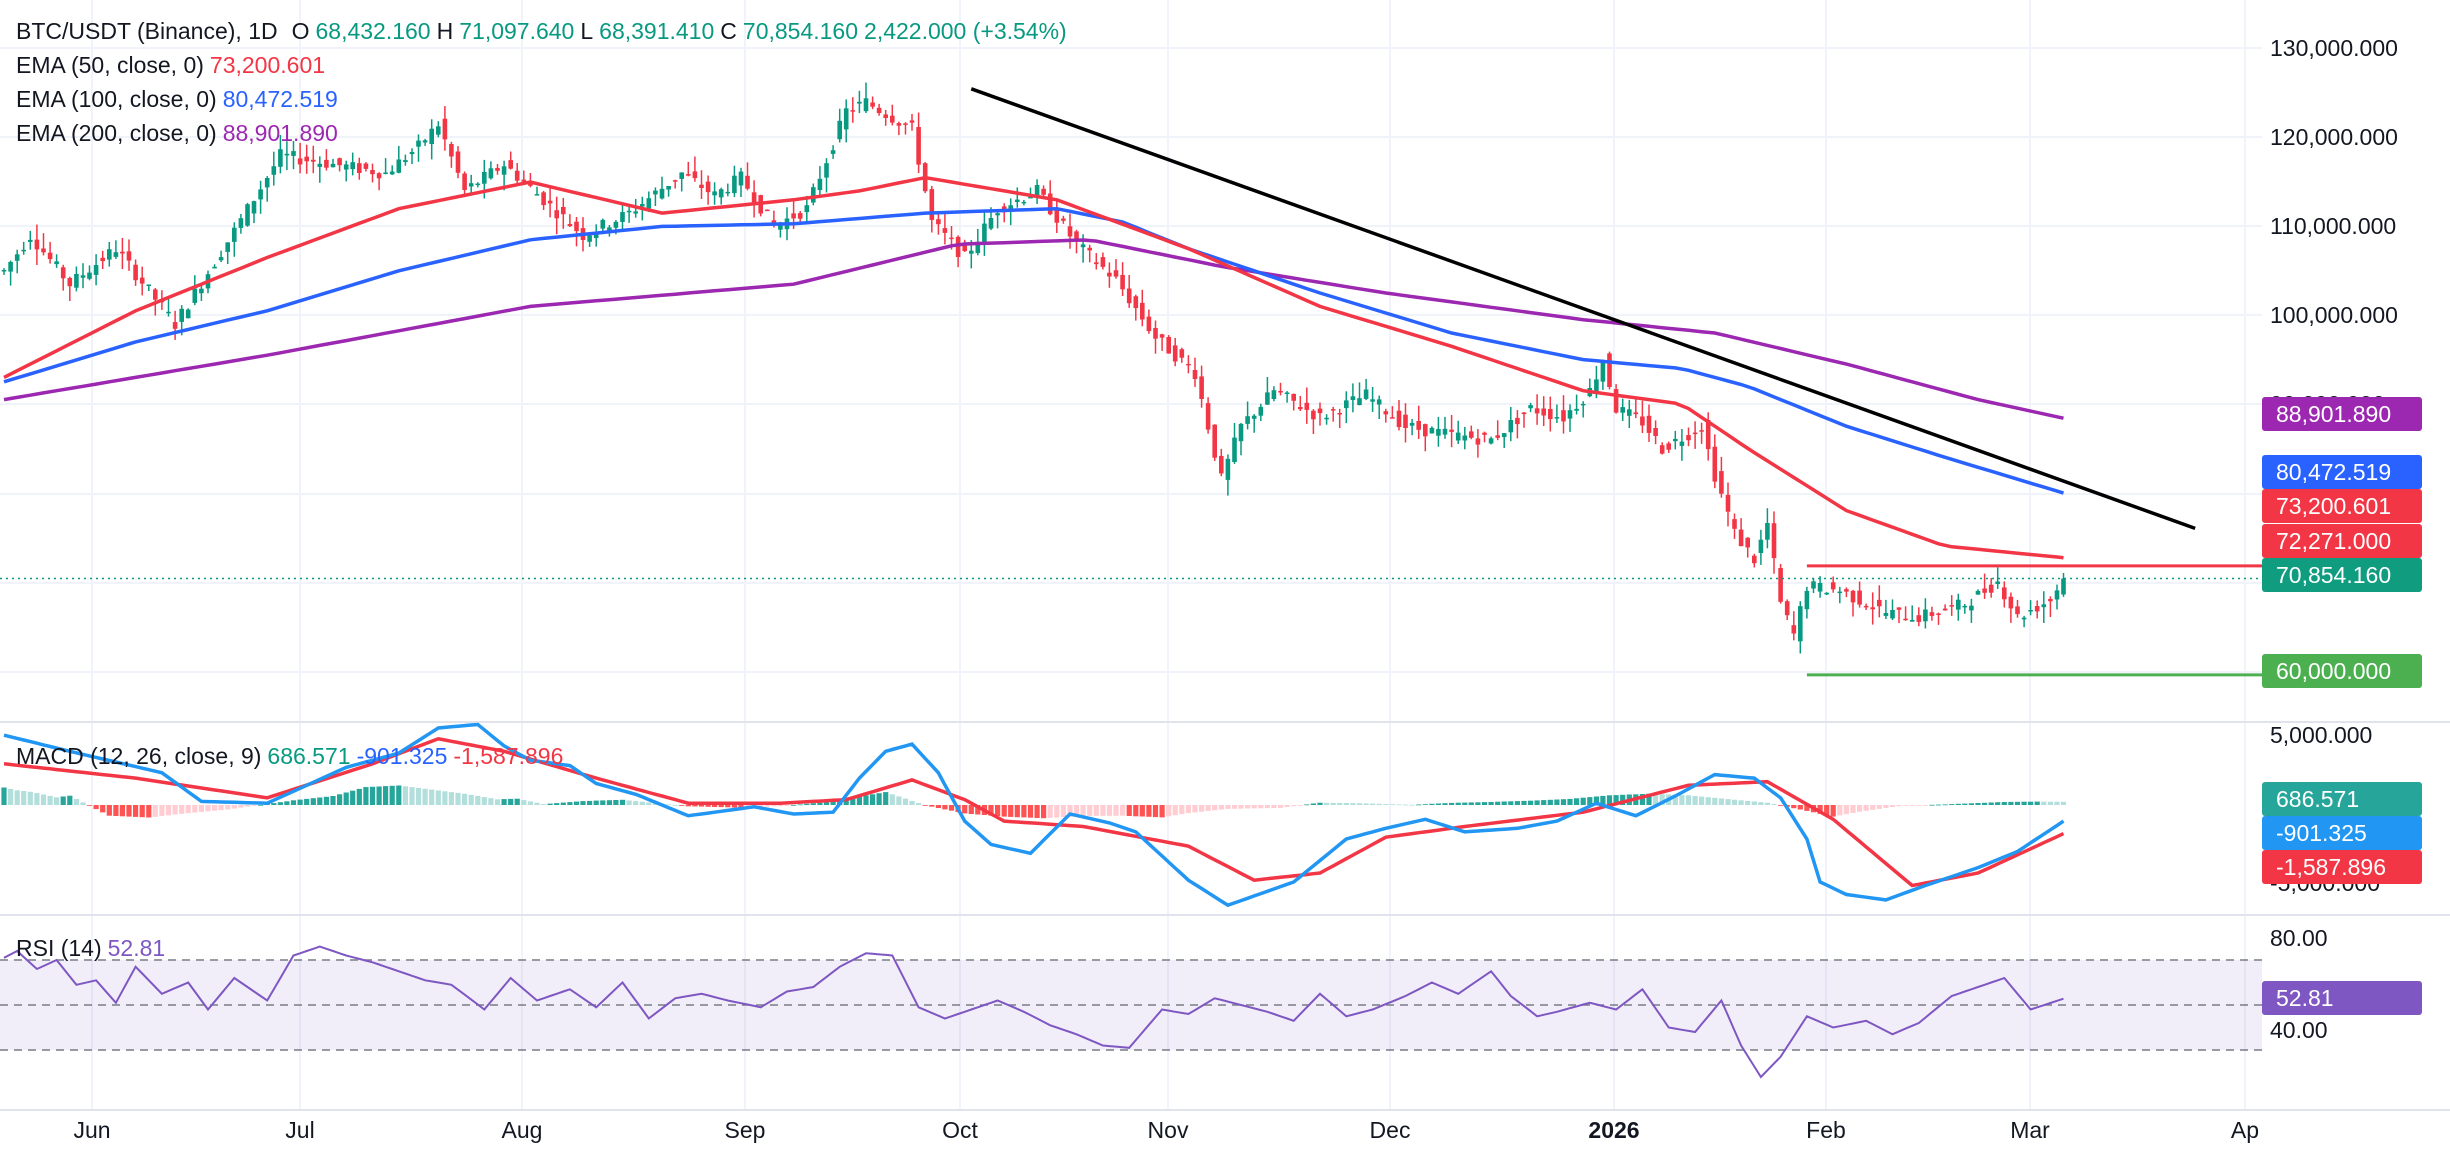 This screenshot has height=1156, width=2450. Describe the element at coordinates (180, 133) in the screenshot. I see `ema200-legend: EMA (200, close, 0) 88,901.890` at that location.